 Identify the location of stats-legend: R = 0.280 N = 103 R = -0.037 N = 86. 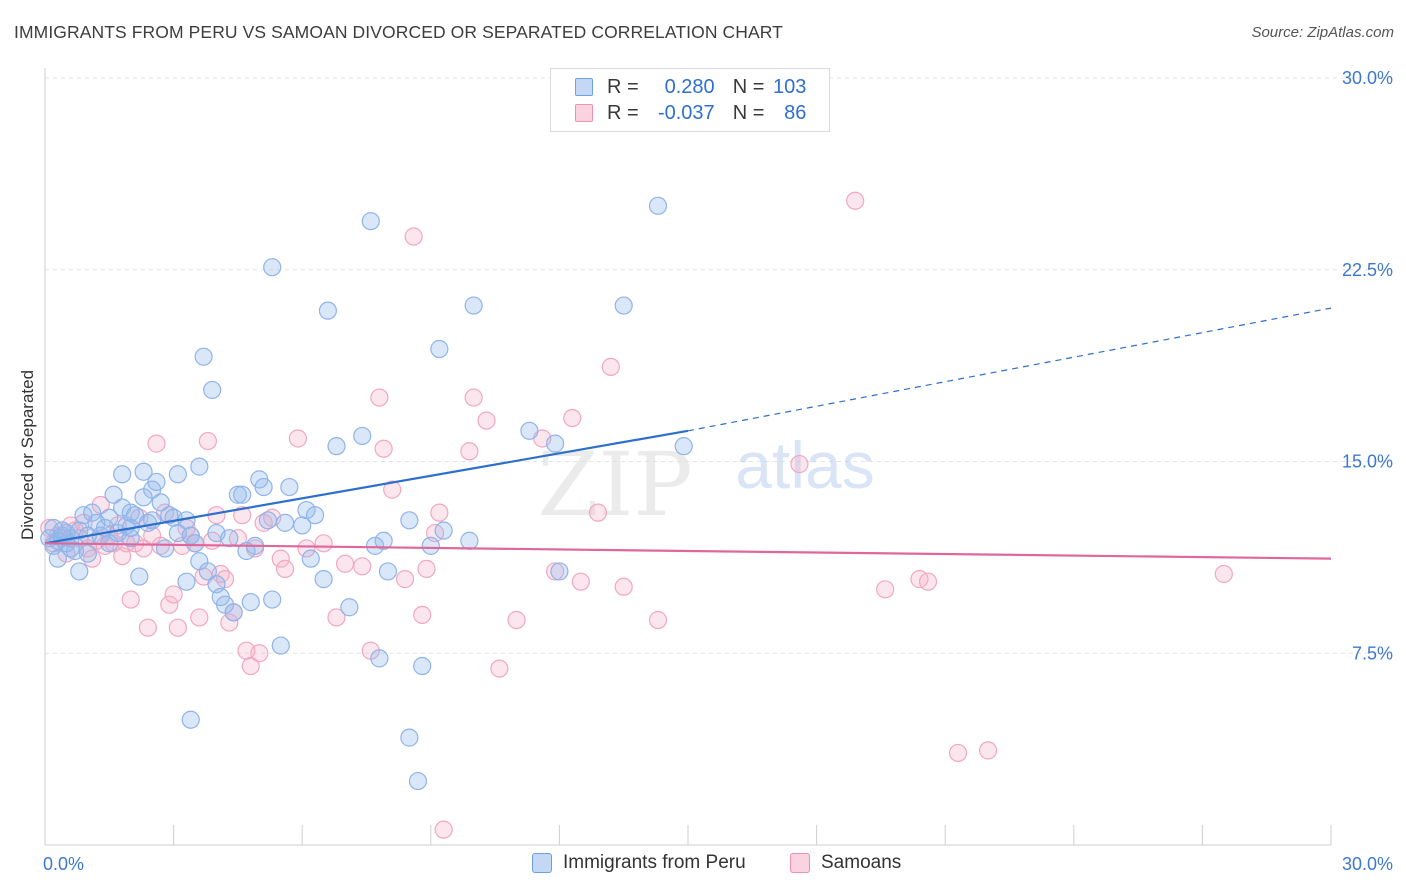
(690, 100).